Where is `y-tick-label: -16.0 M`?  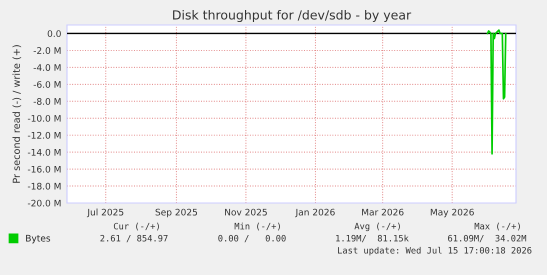 y-tick-label: -16.0 M is located at coordinates (44, 169).